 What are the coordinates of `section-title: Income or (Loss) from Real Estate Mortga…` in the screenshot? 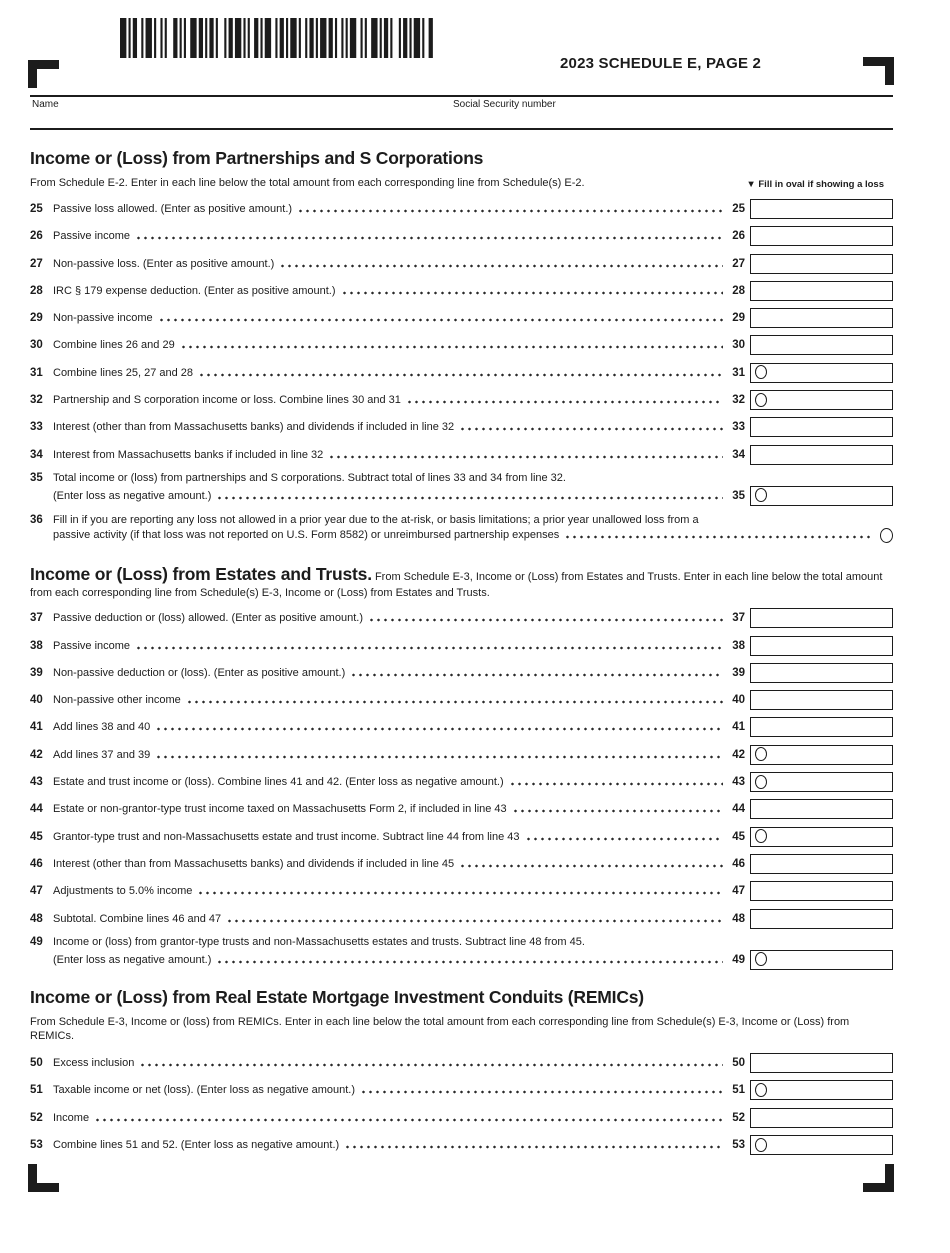 It's located at (337, 997).